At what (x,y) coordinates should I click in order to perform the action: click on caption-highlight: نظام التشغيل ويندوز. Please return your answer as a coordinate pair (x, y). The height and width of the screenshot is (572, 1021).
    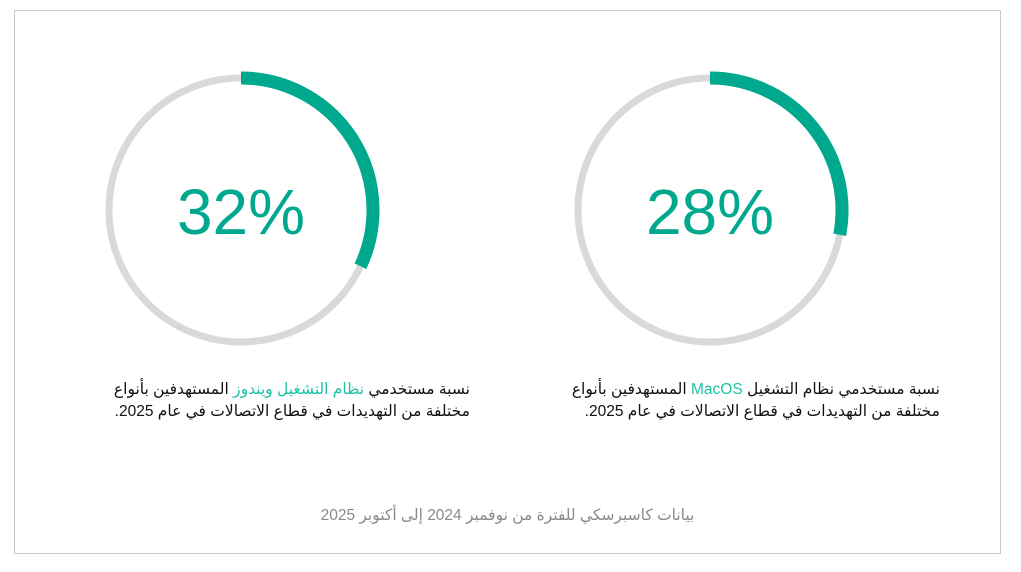
    Looking at the image, I should click on (299, 389).